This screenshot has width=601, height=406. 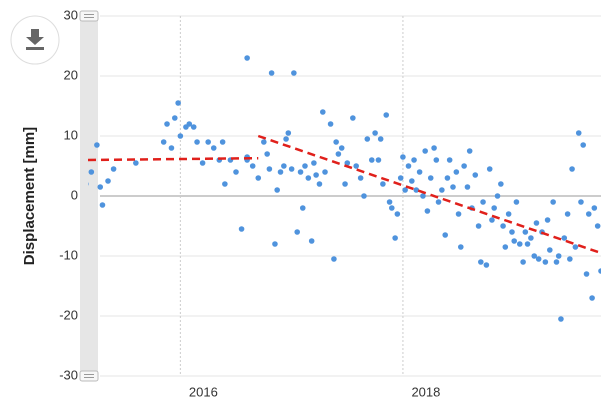 I want to click on y-tick-label: -10, so click(x=68, y=254).